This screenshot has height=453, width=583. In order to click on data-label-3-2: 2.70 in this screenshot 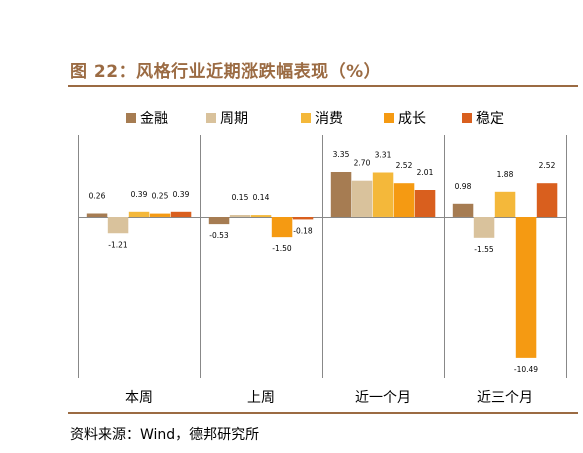, I will do `click(362, 163)`.